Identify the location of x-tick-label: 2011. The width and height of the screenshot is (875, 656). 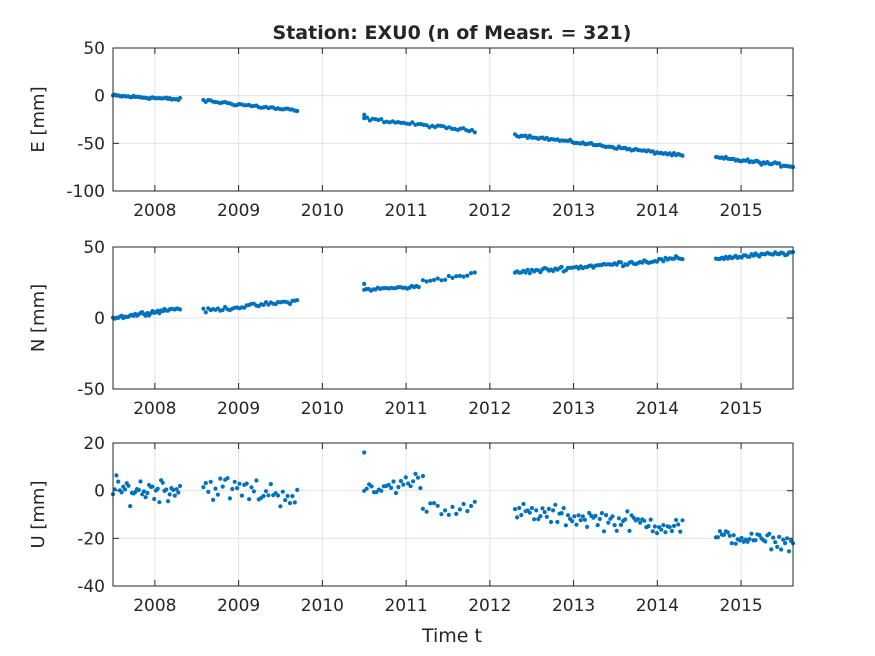
(405, 211).